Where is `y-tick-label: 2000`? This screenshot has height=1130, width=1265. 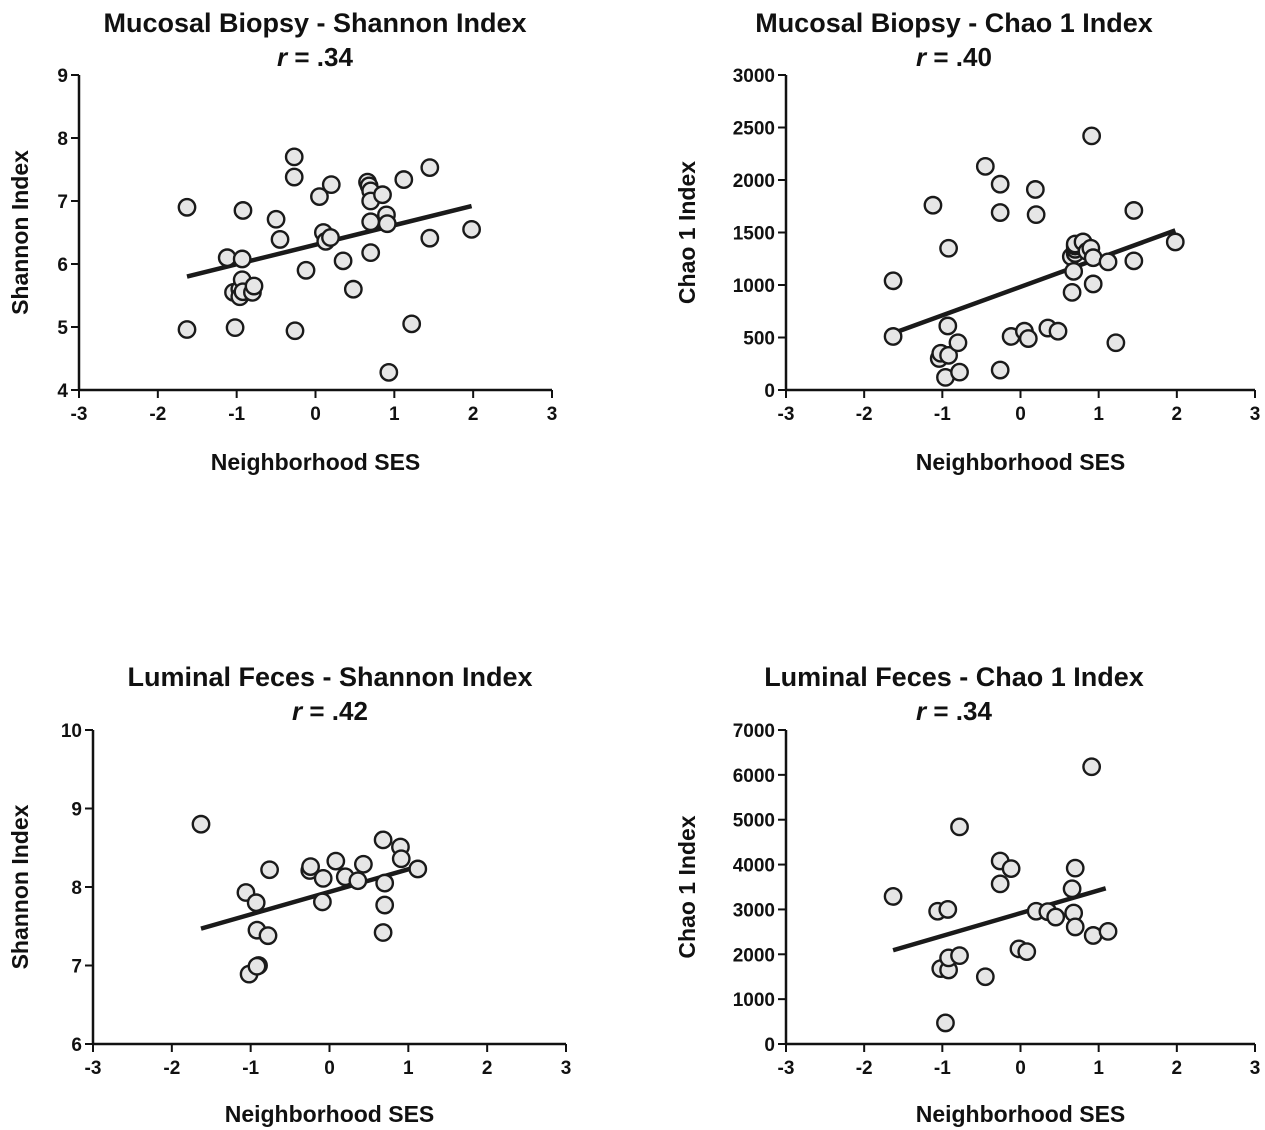
y-tick-label: 2000 is located at coordinates (754, 181).